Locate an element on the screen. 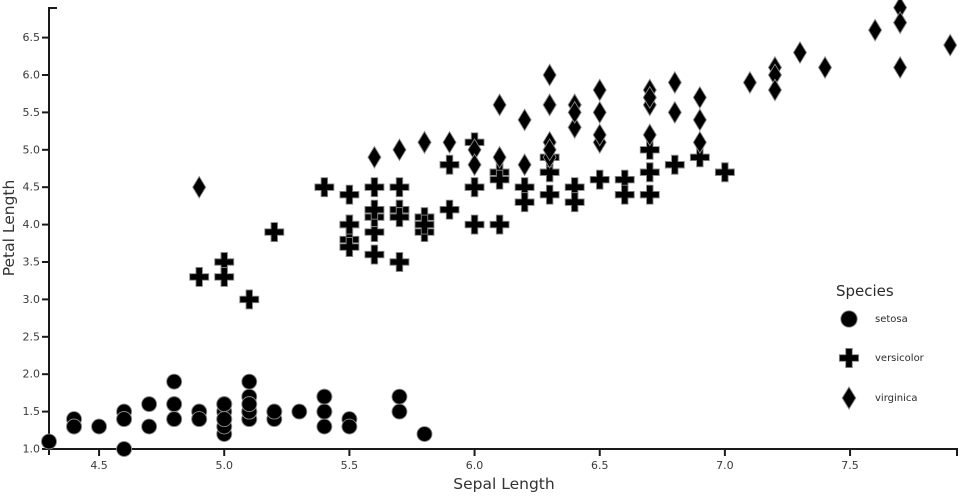 Image resolution: width=960 pixels, height=500 pixels. y-tick-label: 5.5 is located at coordinates (32, 112).